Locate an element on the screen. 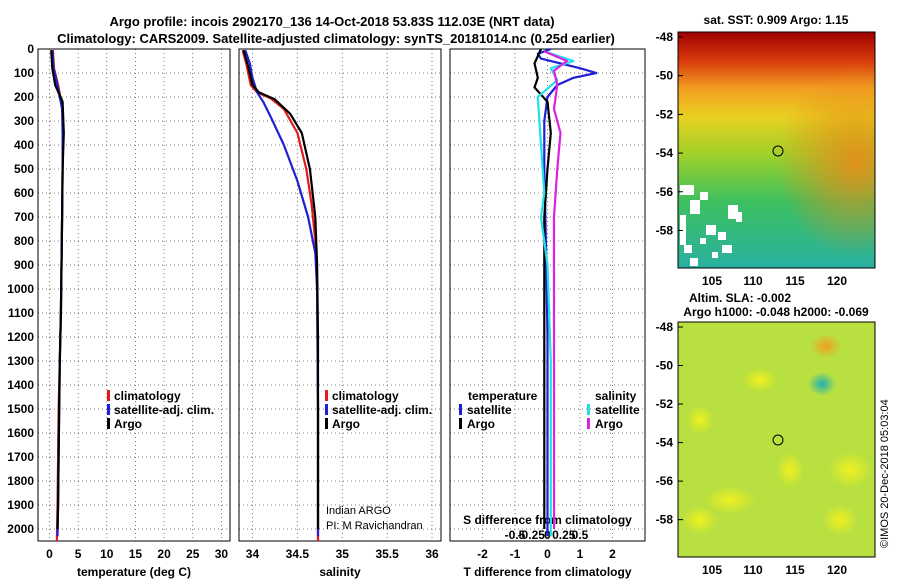 The image size is (900, 580). depth-tick-label: 1500 is located at coordinates (20, 409).